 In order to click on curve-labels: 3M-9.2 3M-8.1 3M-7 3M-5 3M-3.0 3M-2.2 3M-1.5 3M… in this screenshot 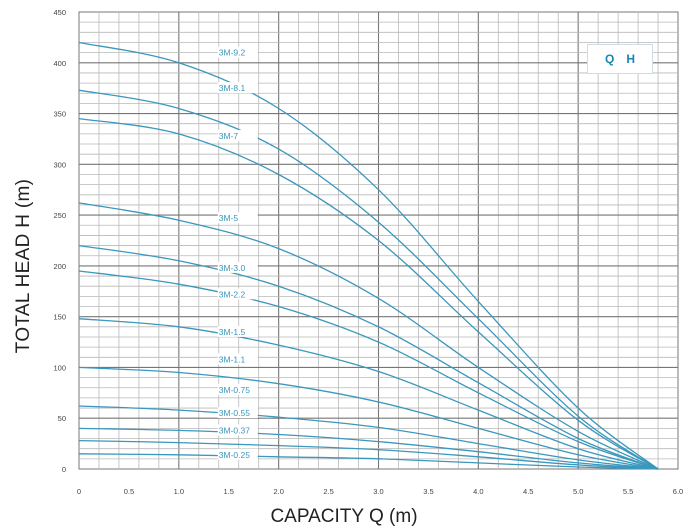, I will do `click(237, 253)`.